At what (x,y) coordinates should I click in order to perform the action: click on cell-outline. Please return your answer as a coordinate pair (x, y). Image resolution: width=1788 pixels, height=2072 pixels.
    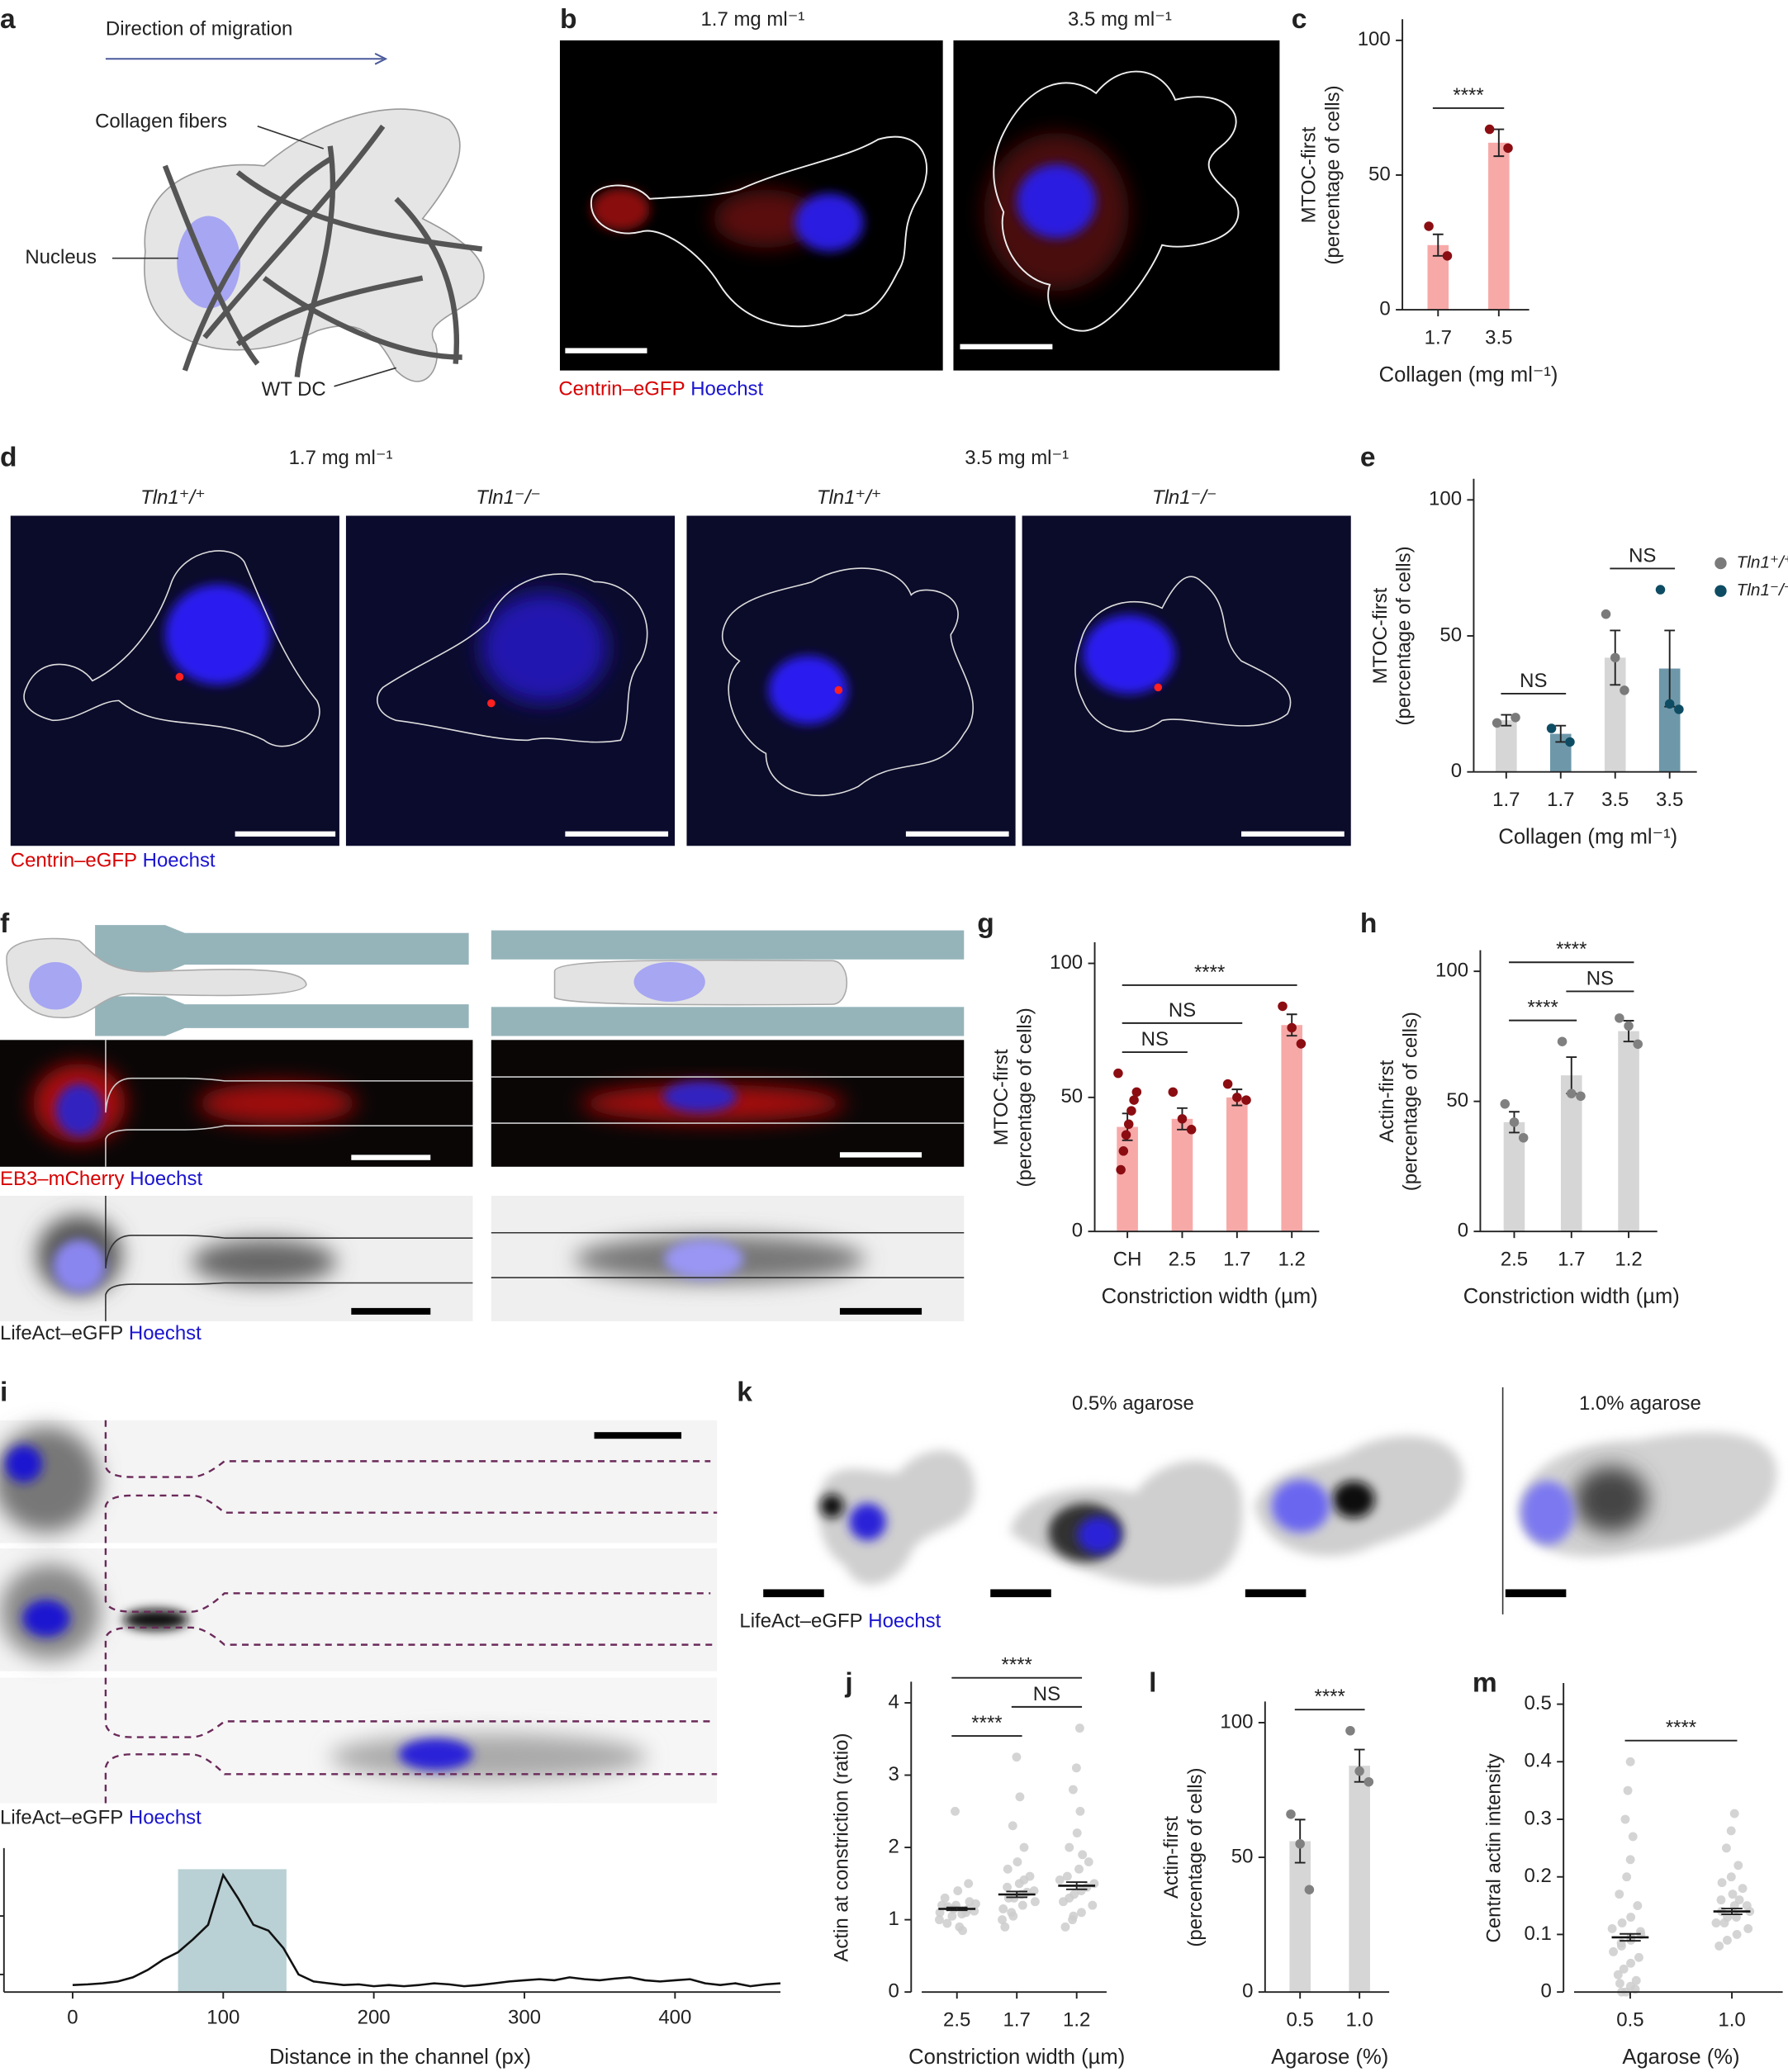
    Looking at the image, I should click on (1117, 201).